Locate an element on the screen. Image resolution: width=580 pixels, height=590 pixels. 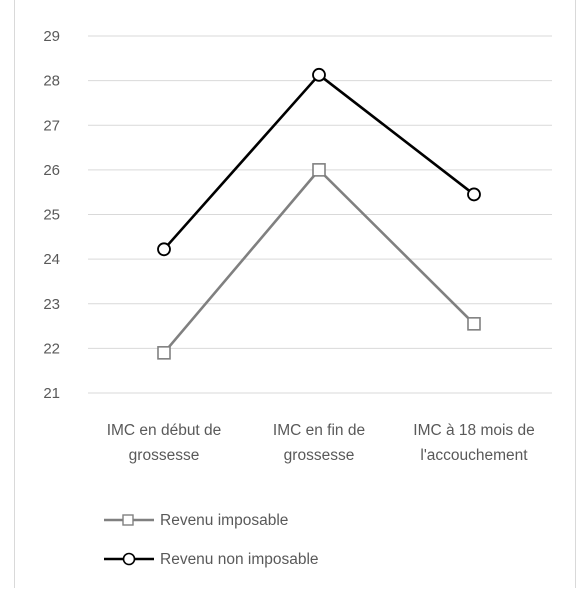
y-axis-ticks: 21 22 23 24 25 26 27 28 29 is located at coordinates (51, 215).